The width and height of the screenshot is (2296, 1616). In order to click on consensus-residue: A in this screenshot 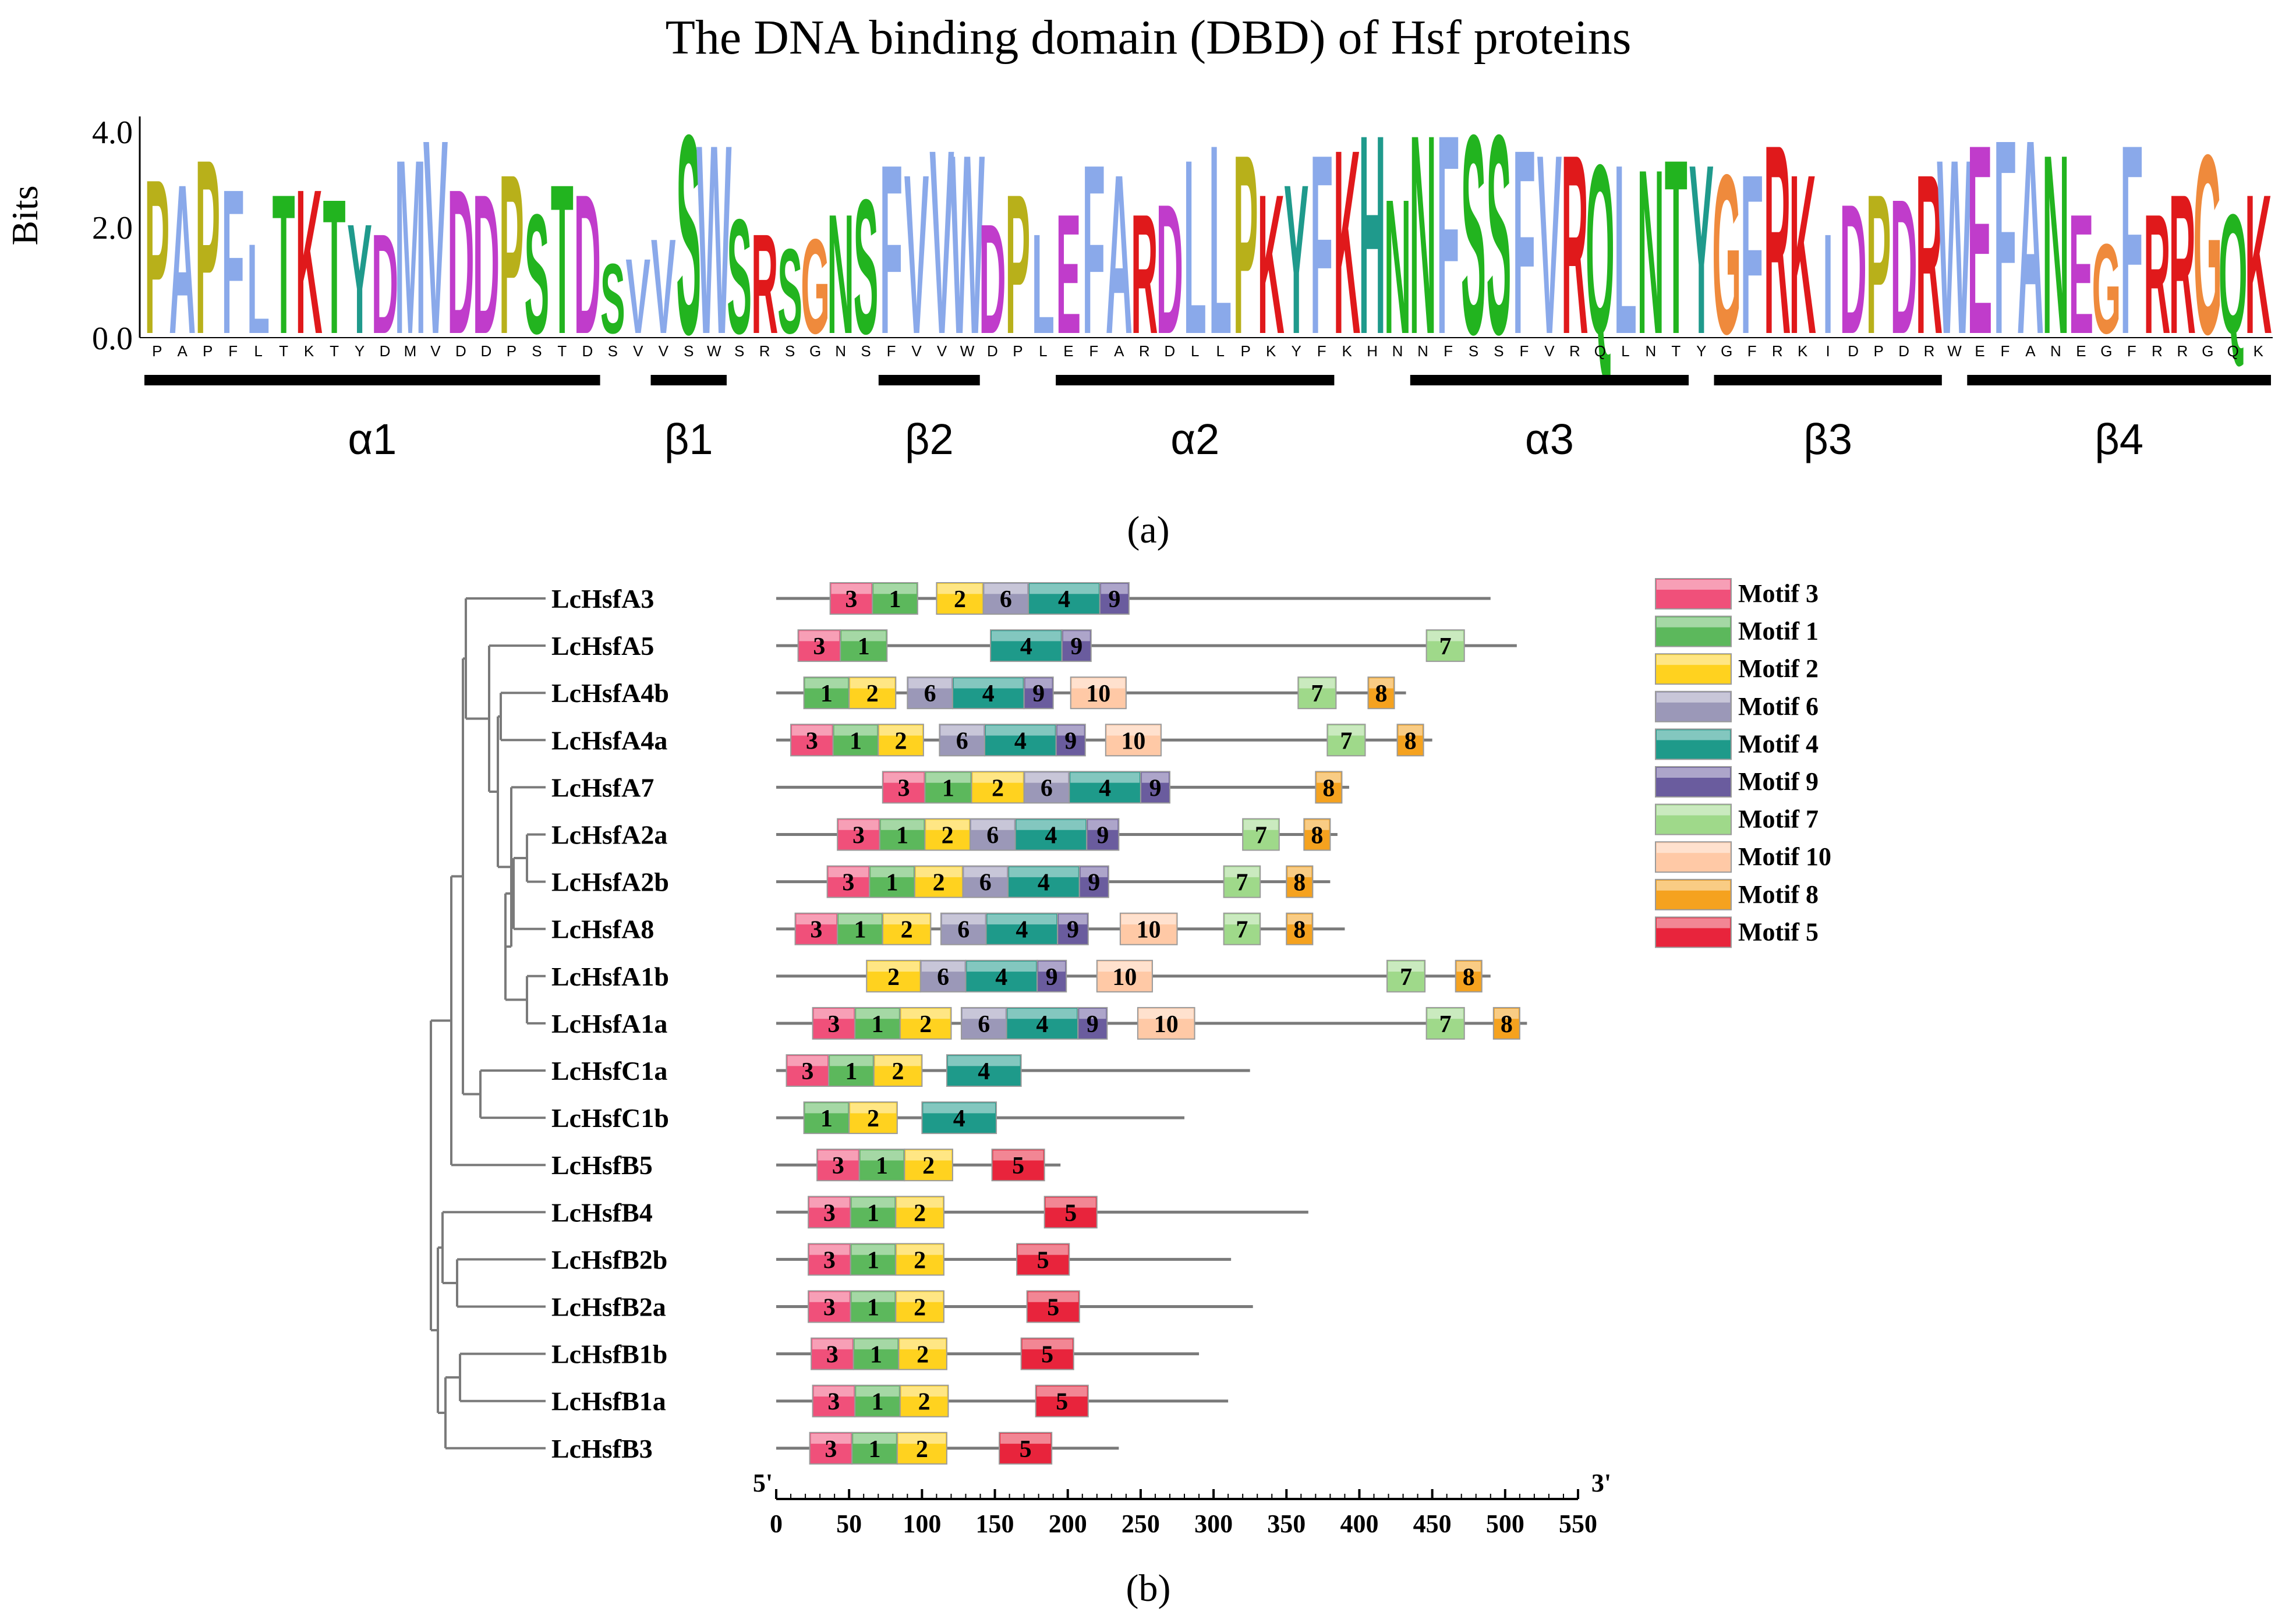, I will do `click(2030, 351)`.